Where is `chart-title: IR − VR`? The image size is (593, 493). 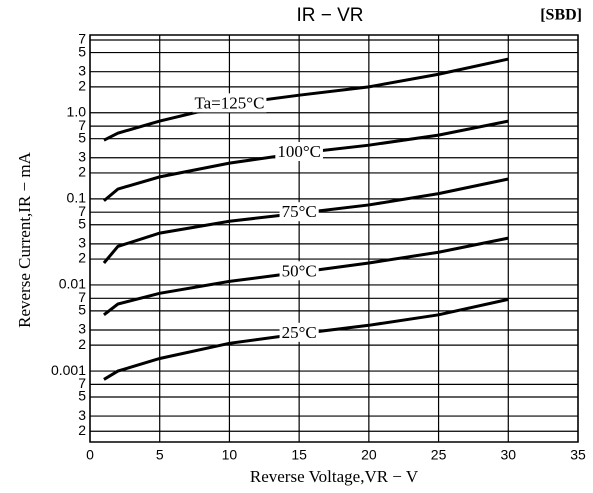 chart-title: IR − VR is located at coordinates (329, 15).